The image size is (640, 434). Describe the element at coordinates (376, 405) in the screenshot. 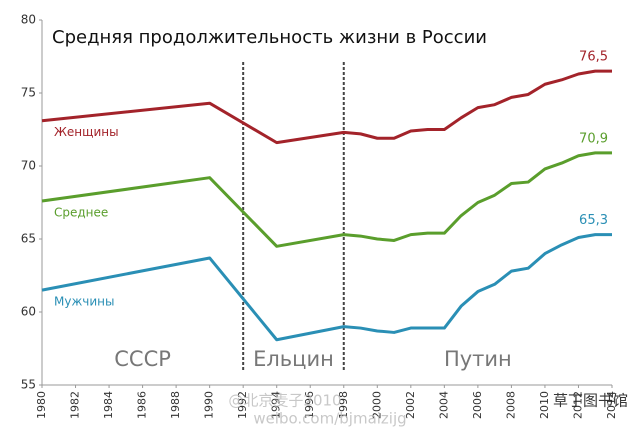

I see `x-tick-label: 2000` at that location.